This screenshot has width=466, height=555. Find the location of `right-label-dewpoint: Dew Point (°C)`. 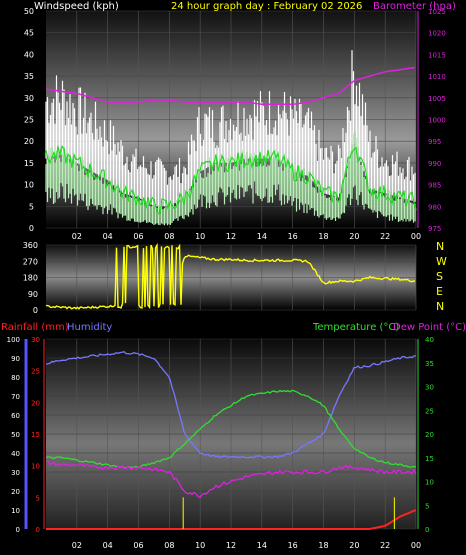

right-label-dewpoint: Dew Point (°C) is located at coordinates (429, 327).